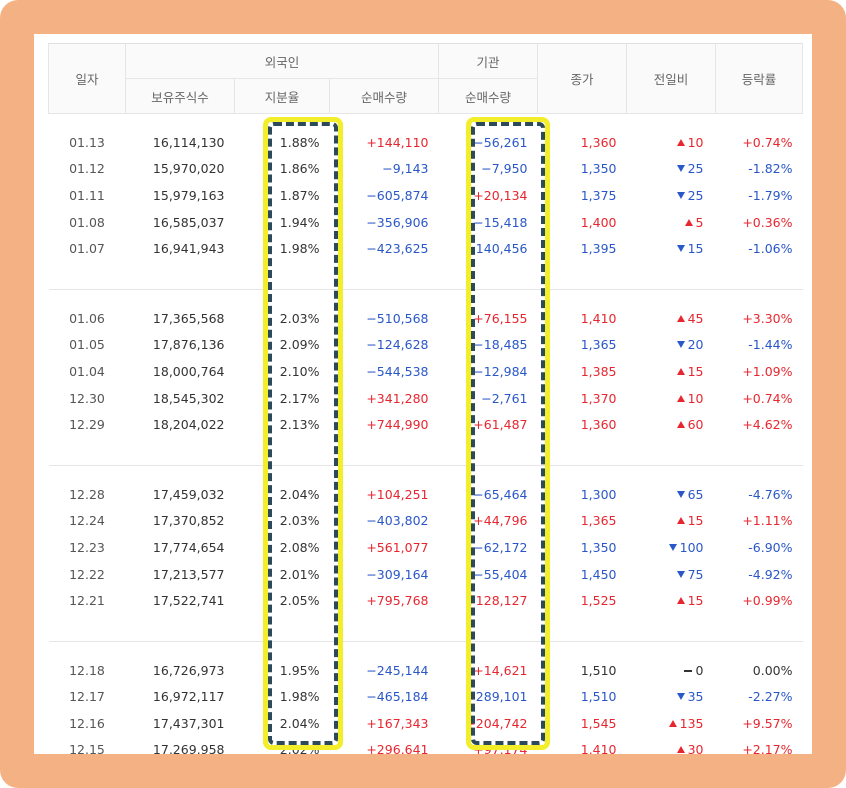  What do you see at coordinates (690, 494) in the screenshot?
I see `change-arrow-icon: 65` at bounding box center [690, 494].